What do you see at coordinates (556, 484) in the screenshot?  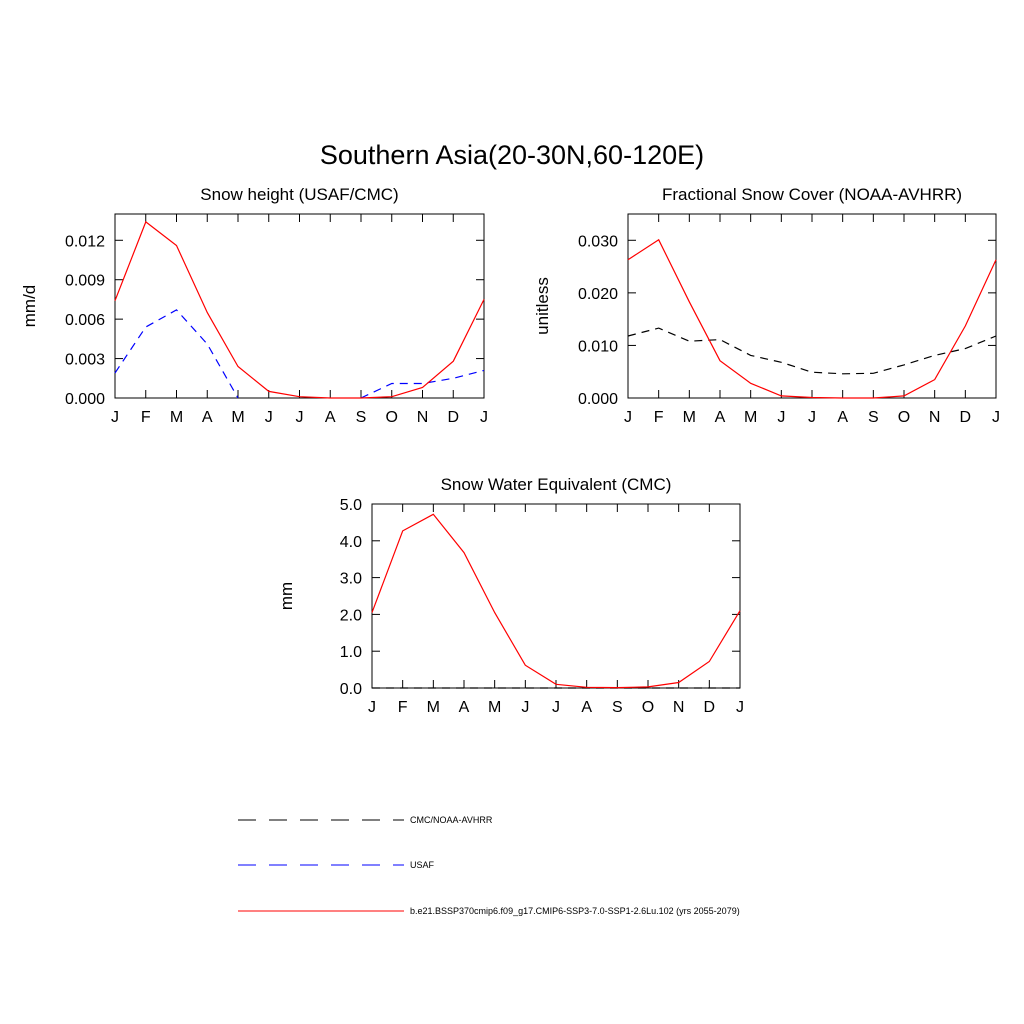 I see `panel-title: Snow Water Equivalent (CMC)` at bounding box center [556, 484].